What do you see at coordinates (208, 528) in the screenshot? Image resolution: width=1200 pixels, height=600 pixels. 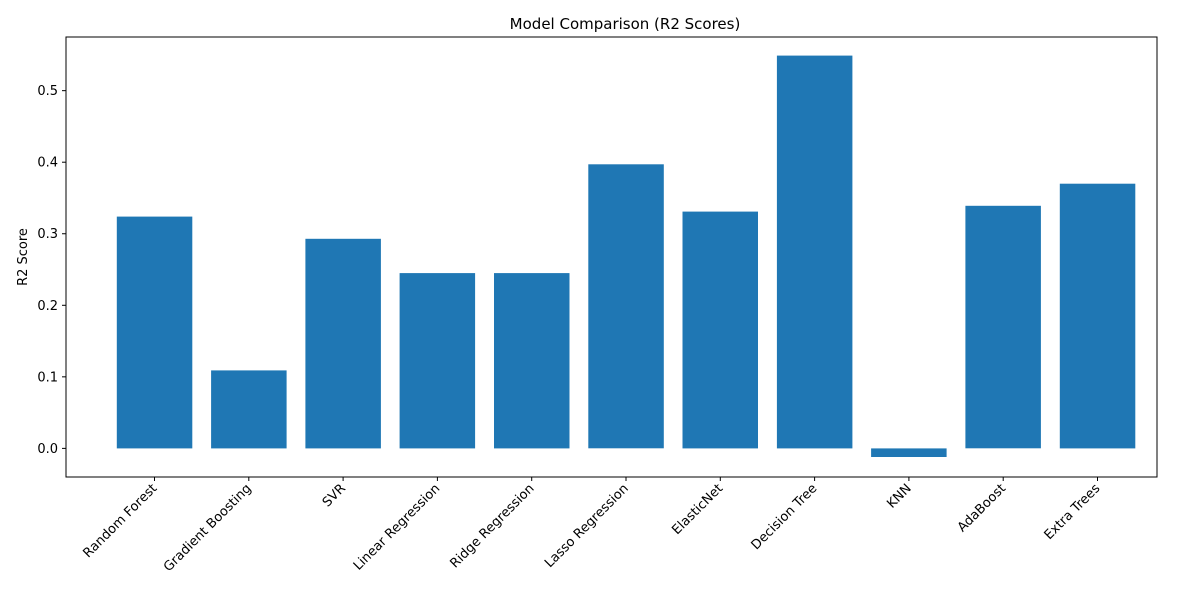 I see `x-tick-label: Gradient Boosting` at bounding box center [208, 528].